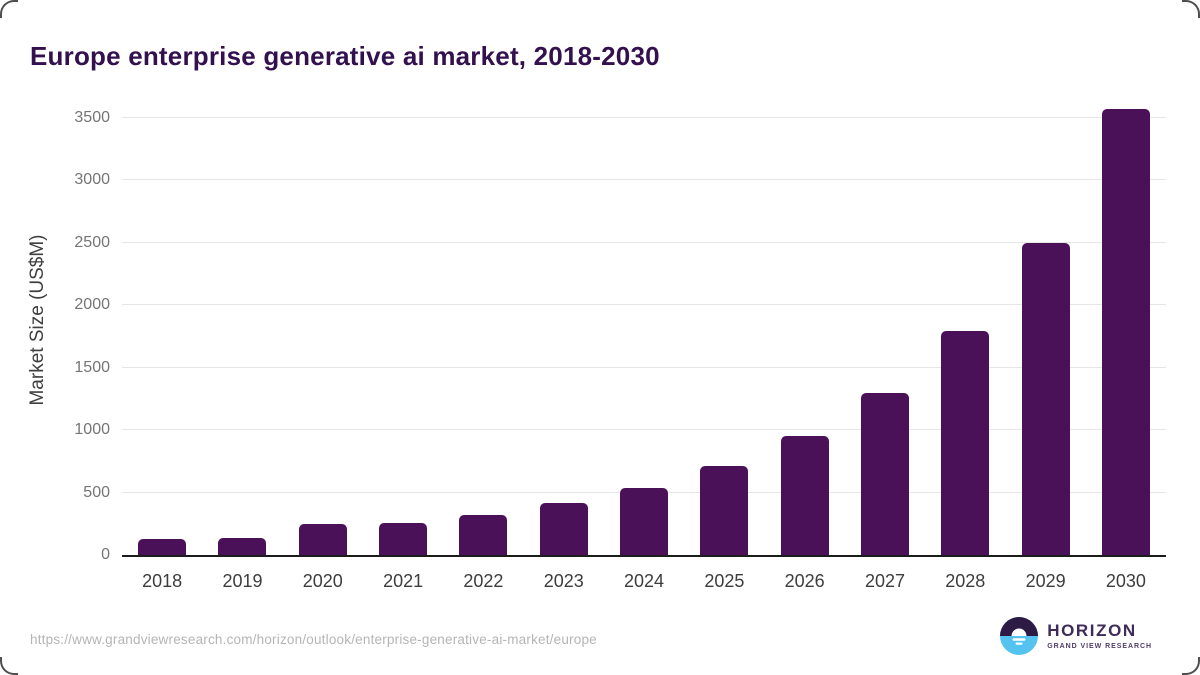  What do you see at coordinates (884, 473) in the screenshot?
I see `bar-2027` at bounding box center [884, 473].